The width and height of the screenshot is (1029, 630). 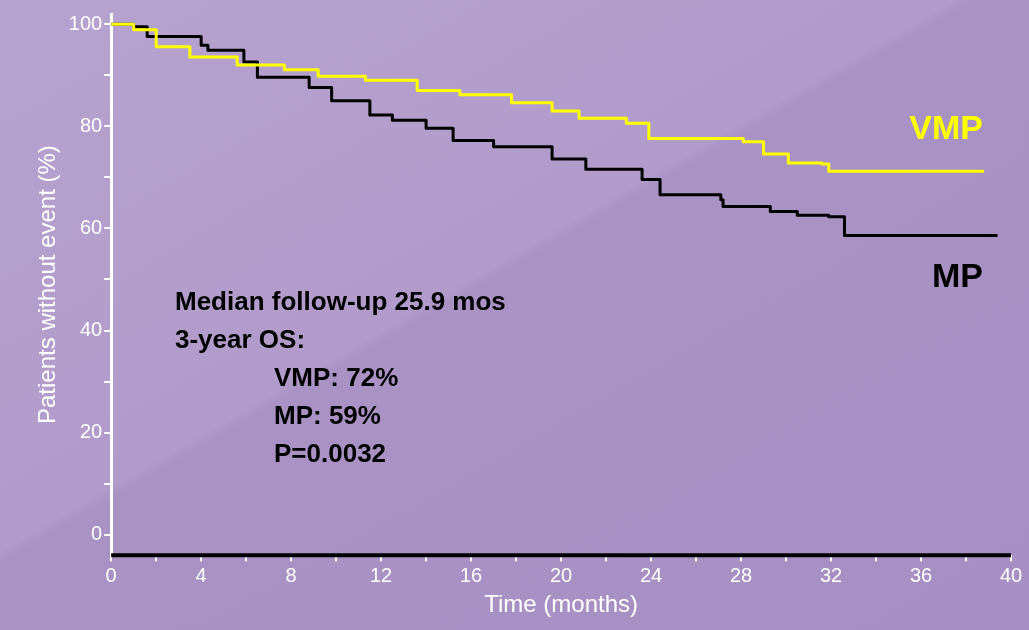 I want to click on annotation: MP: 59%, so click(x=327, y=415).